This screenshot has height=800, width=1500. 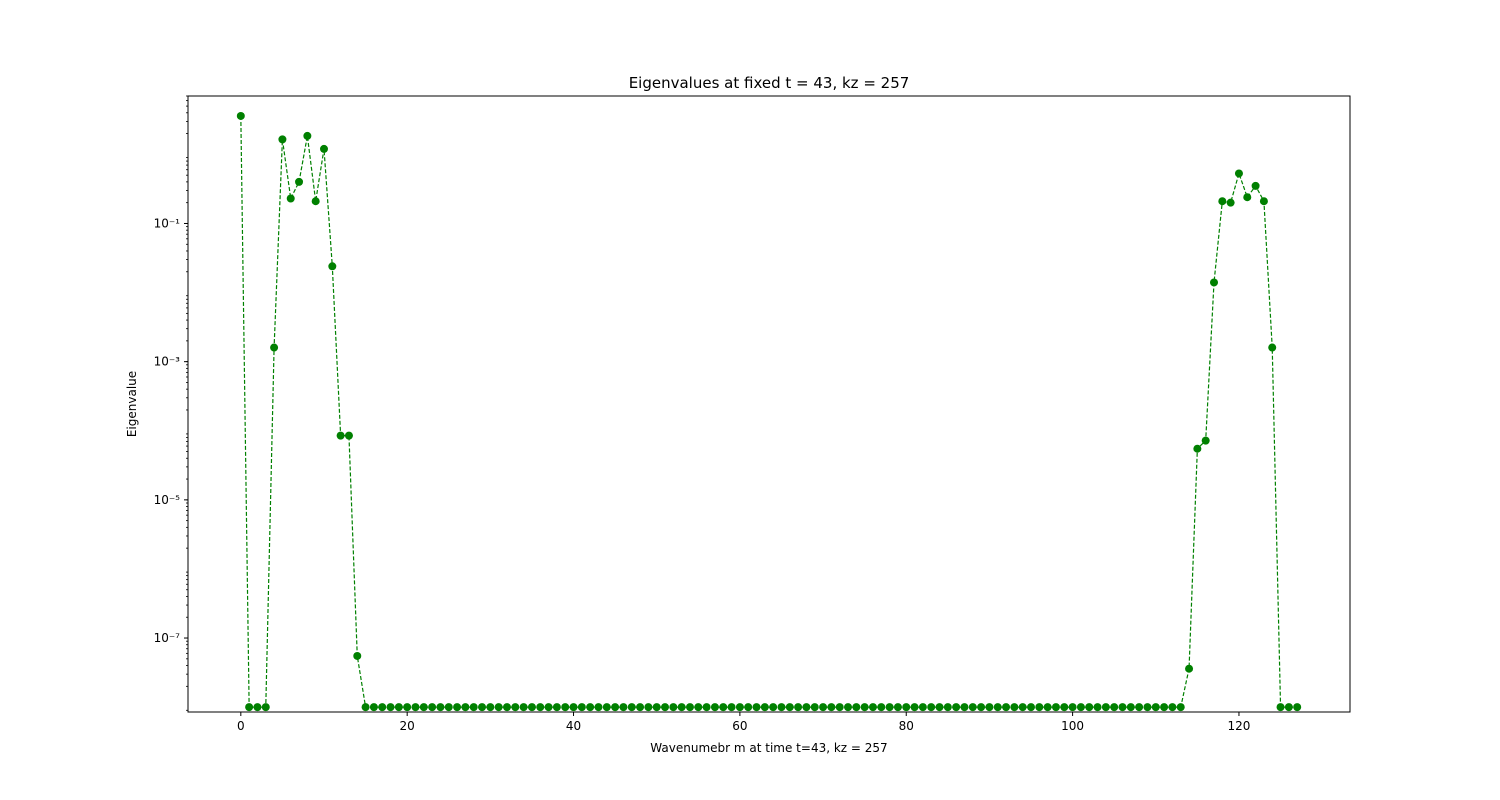 What do you see at coordinates (167, 500) in the screenshot?
I see `y-tick-label: 10⁻⁵` at bounding box center [167, 500].